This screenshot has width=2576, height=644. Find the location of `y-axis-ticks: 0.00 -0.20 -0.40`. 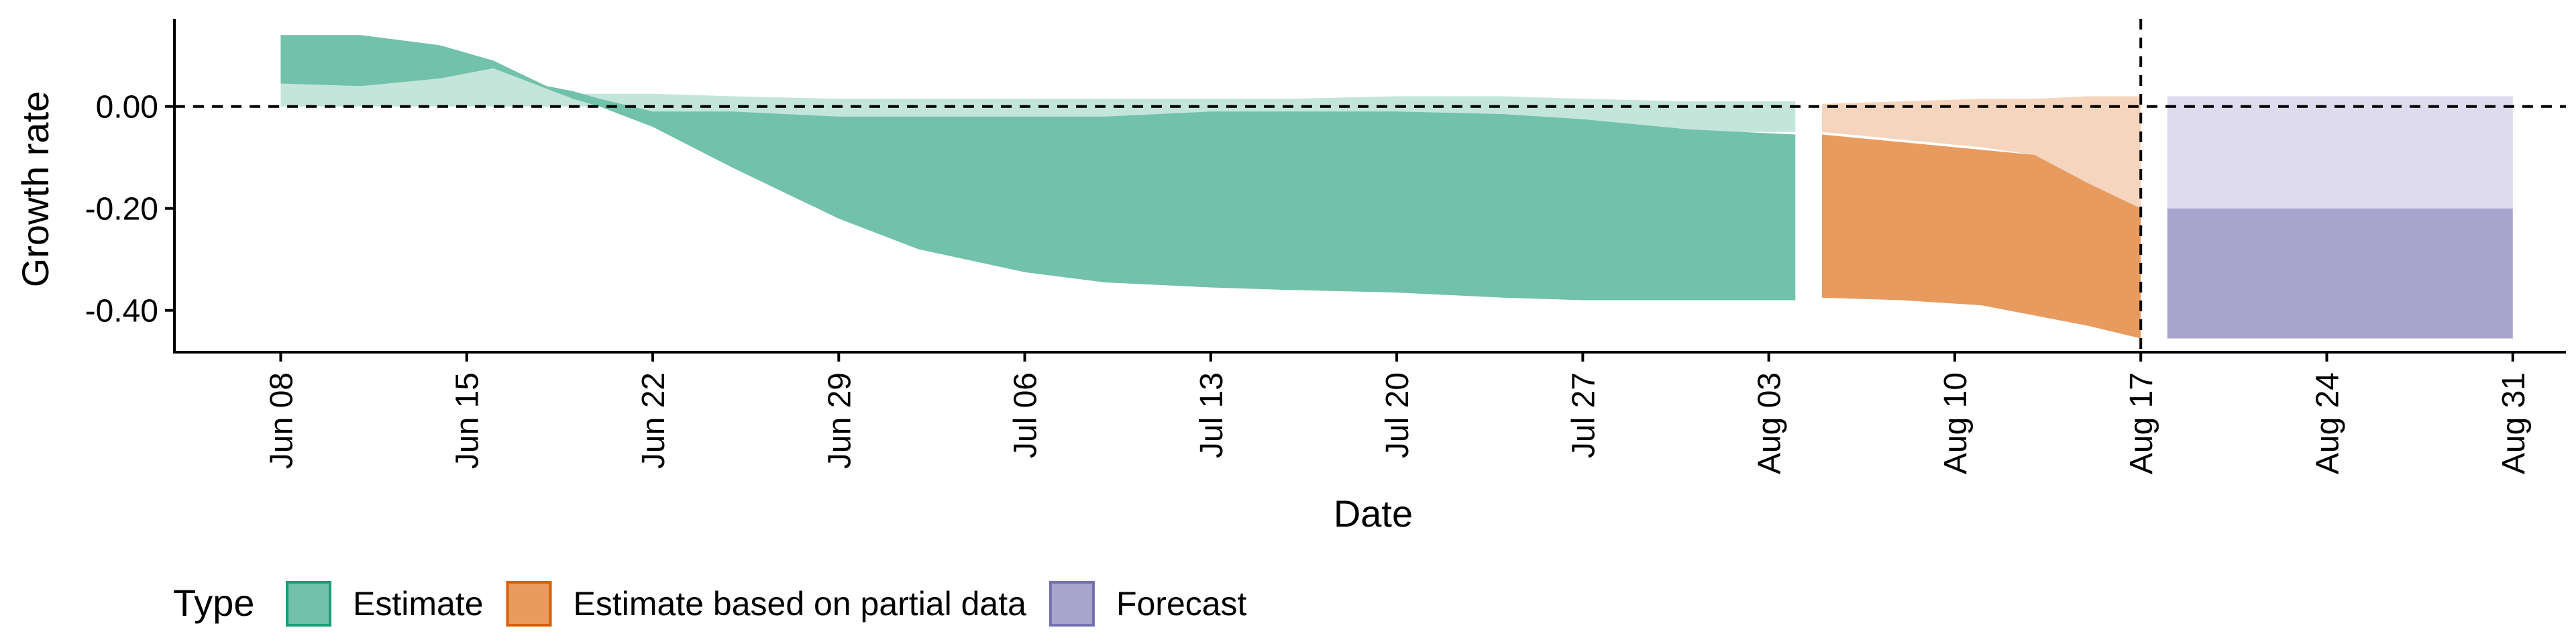

y-axis-ticks: 0.00 -0.20 -0.40 is located at coordinates (129, 209).